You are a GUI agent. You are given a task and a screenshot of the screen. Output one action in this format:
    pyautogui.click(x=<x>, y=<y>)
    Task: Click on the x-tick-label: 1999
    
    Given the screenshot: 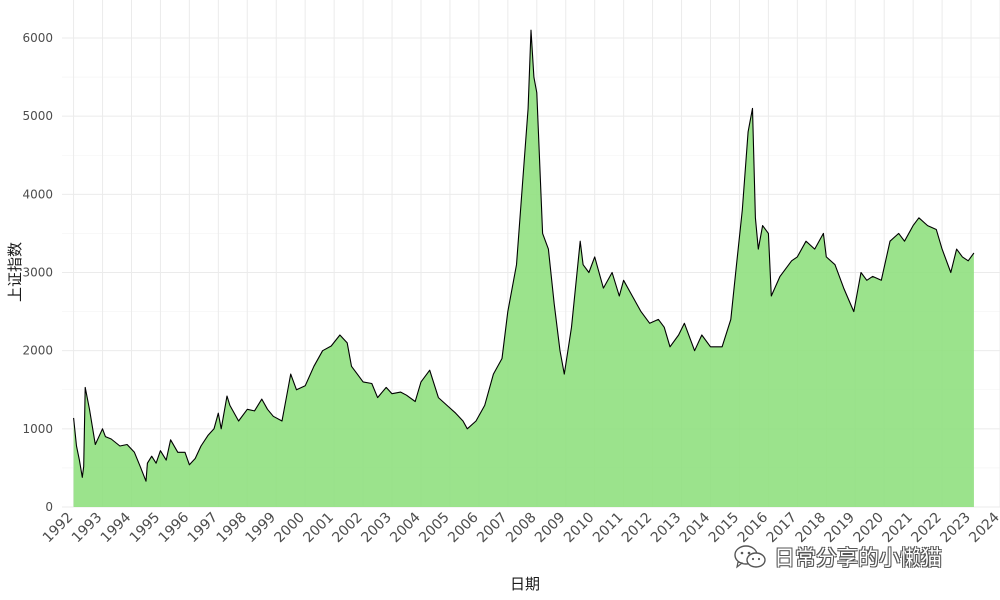 What is the action you would take?
    pyautogui.click(x=261, y=528)
    